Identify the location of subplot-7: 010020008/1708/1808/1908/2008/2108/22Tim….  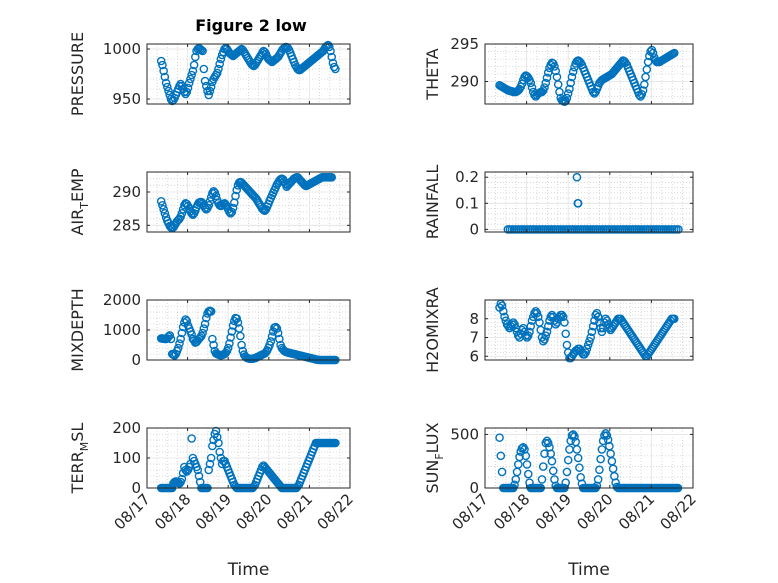
(212, 499).